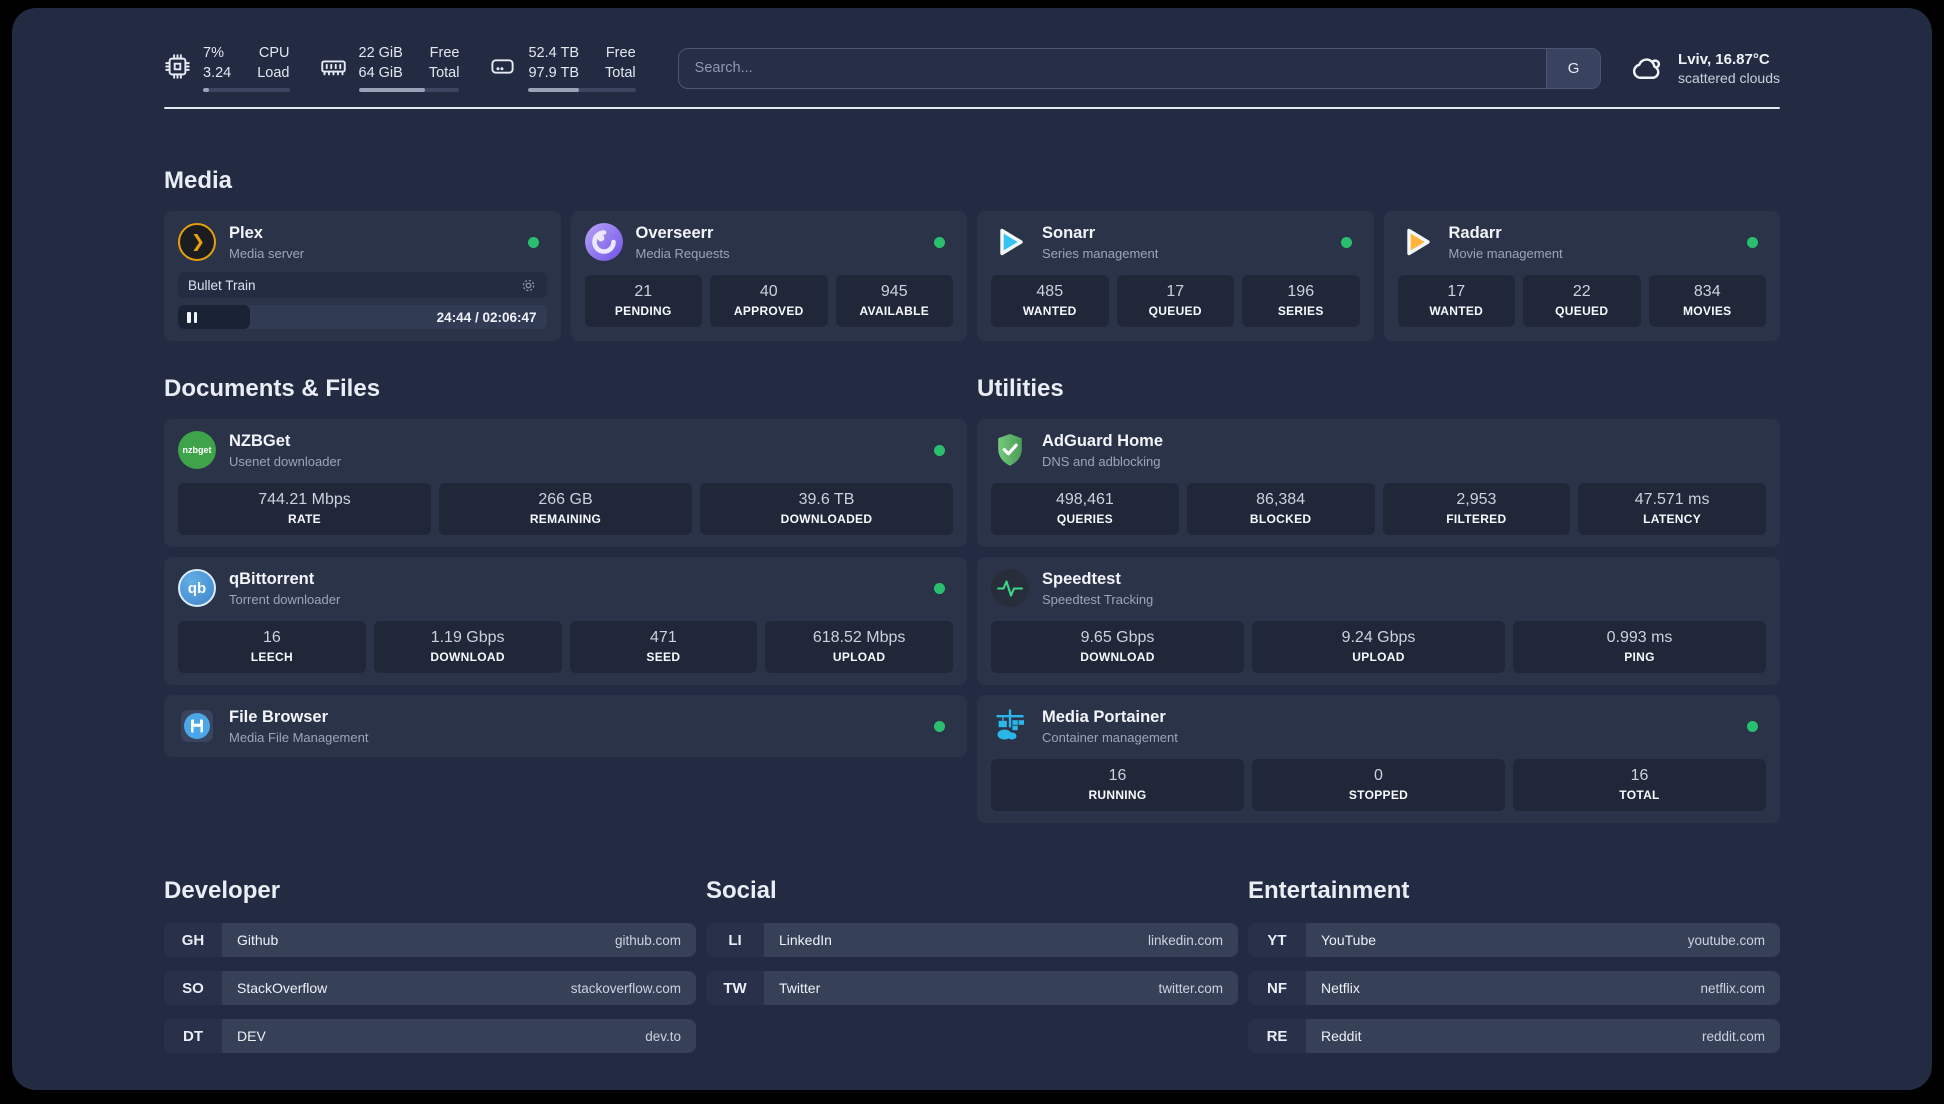 The image size is (1944, 1104). I want to click on cpu-label: CPU, so click(274, 53).